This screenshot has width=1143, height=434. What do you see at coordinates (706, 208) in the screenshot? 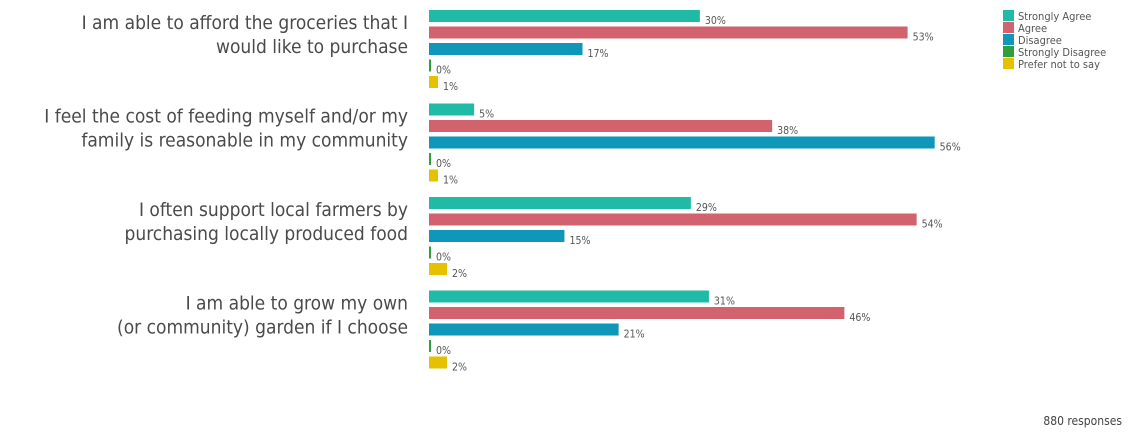
I see `data-label: 29%` at bounding box center [706, 208].